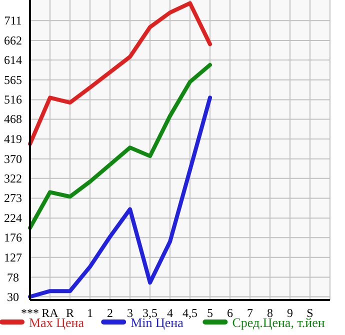 Image resolution: width=345 pixels, height=335 pixels. What do you see at coordinates (13, 218) in the screenshot?
I see `y-tick-label: 224` at bounding box center [13, 218].